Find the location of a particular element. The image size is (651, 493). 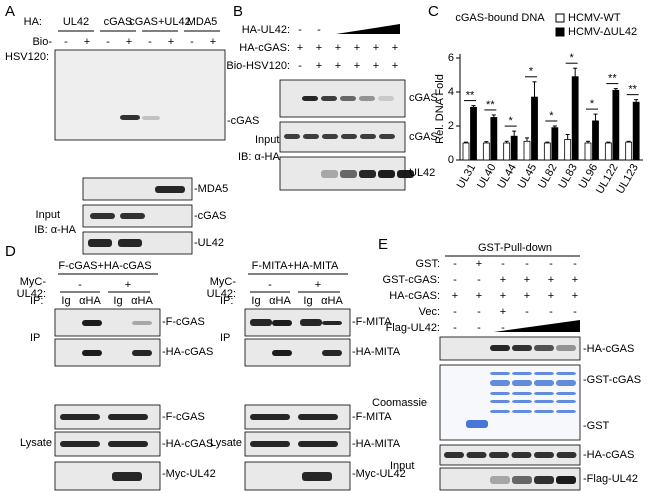

band-label: -F-cGAS is located at coordinates (183, 417).